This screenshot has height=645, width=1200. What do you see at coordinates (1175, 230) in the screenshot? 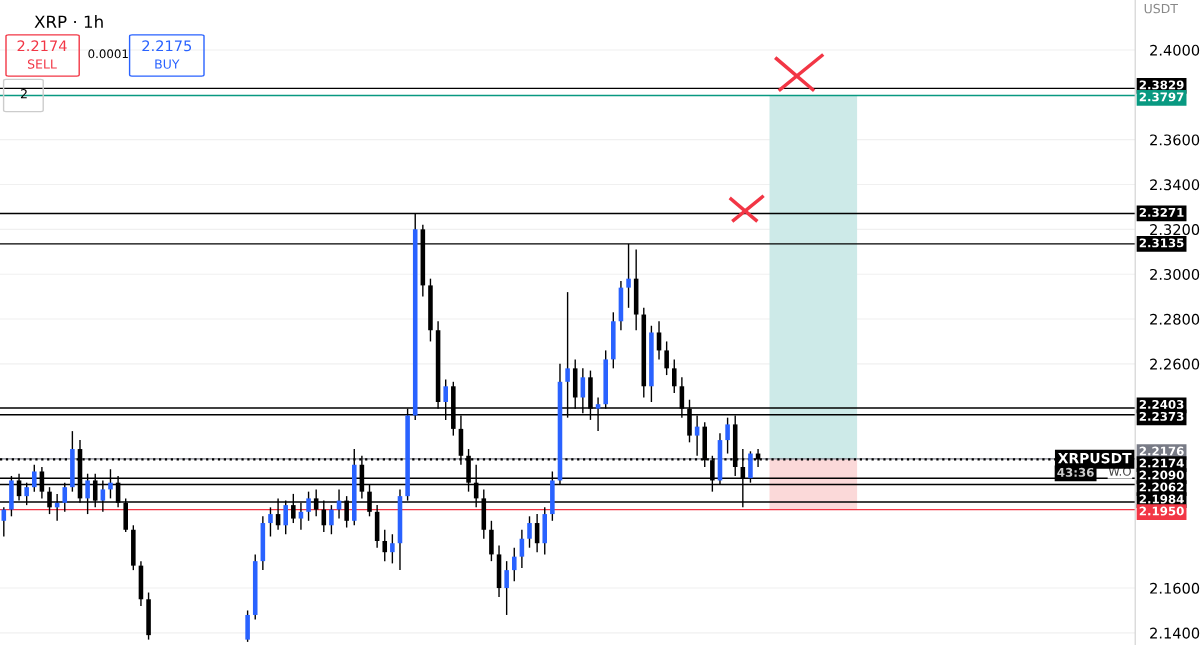
I see `y-tick-label: 2.3200` at bounding box center [1175, 230].